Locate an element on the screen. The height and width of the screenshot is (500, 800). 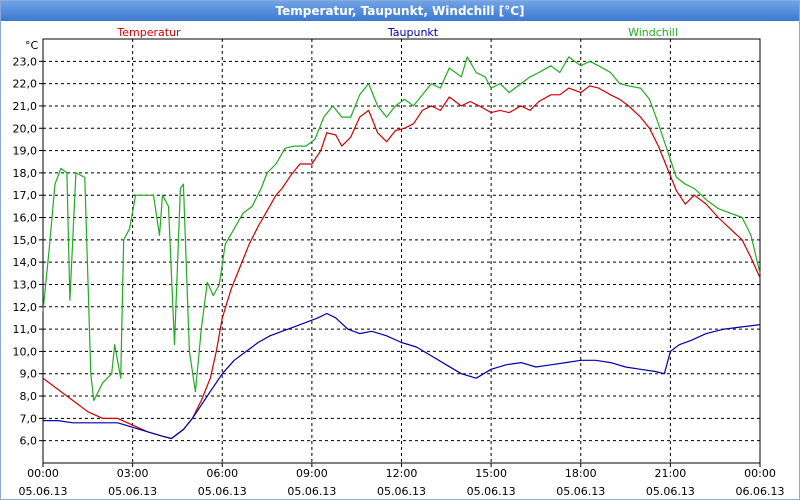
y-tick-label: 6,0 is located at coordinates (29, 441).